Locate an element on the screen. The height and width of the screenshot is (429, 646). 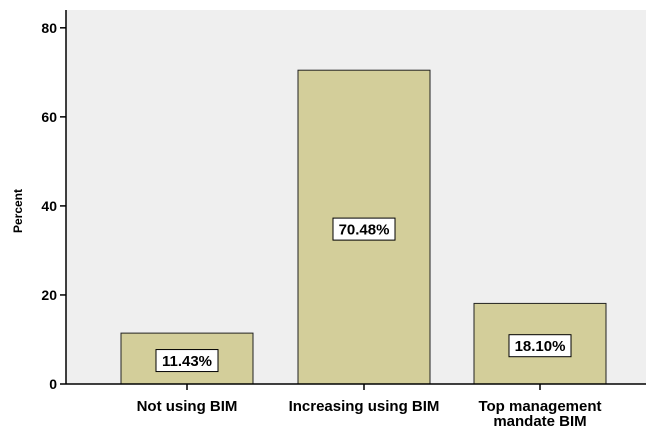
x-tick-label-line: mandate BIM is located at coordinates (539, 421).